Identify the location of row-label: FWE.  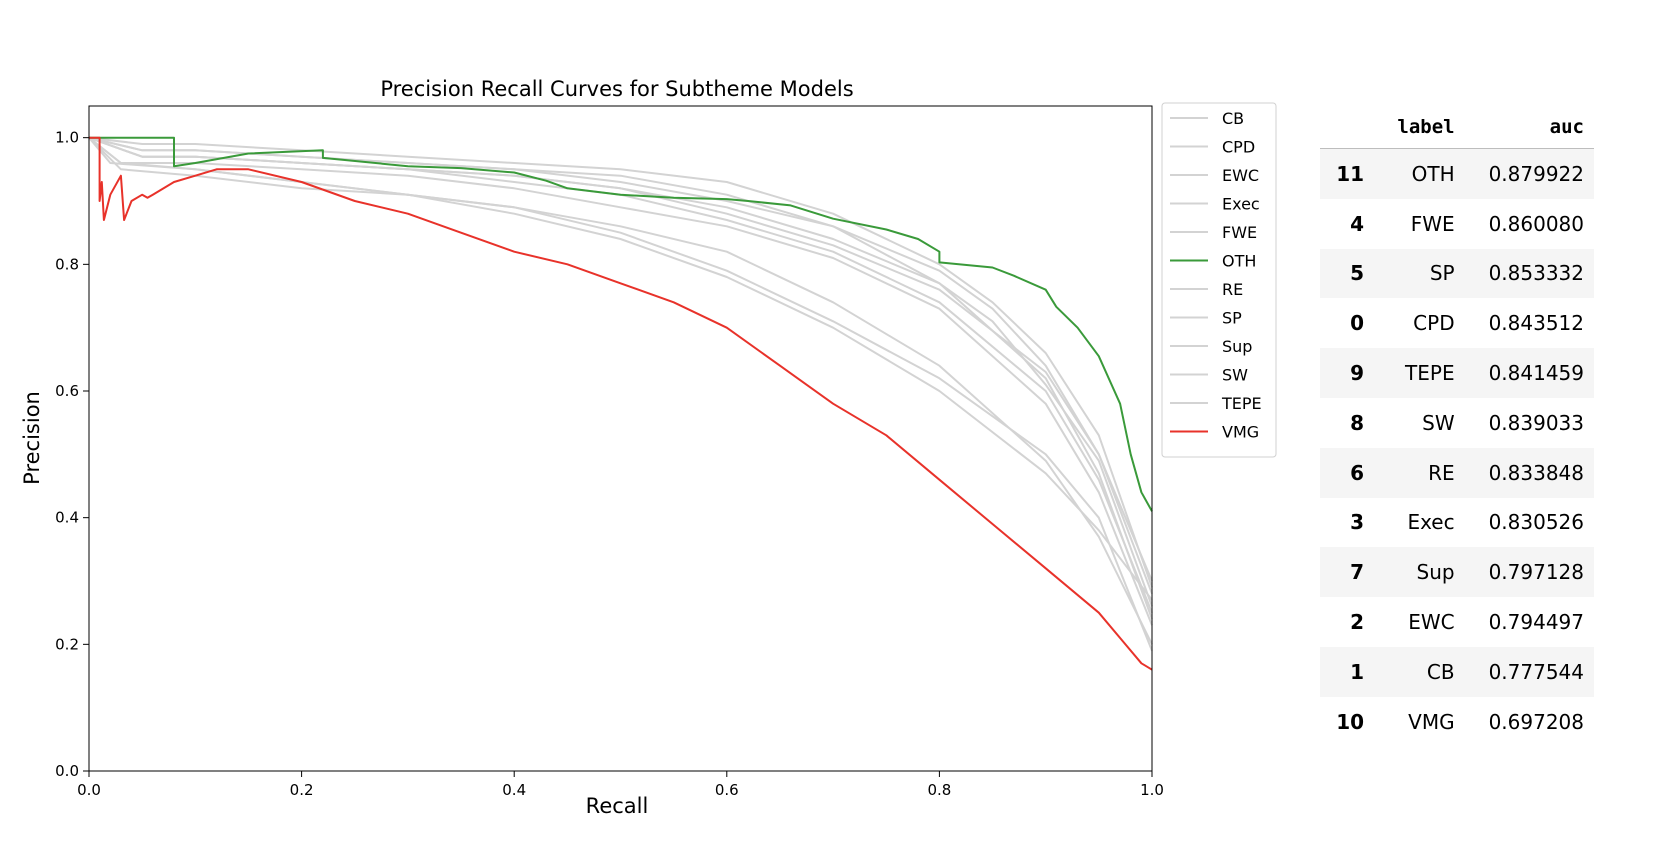
(1432, 223).